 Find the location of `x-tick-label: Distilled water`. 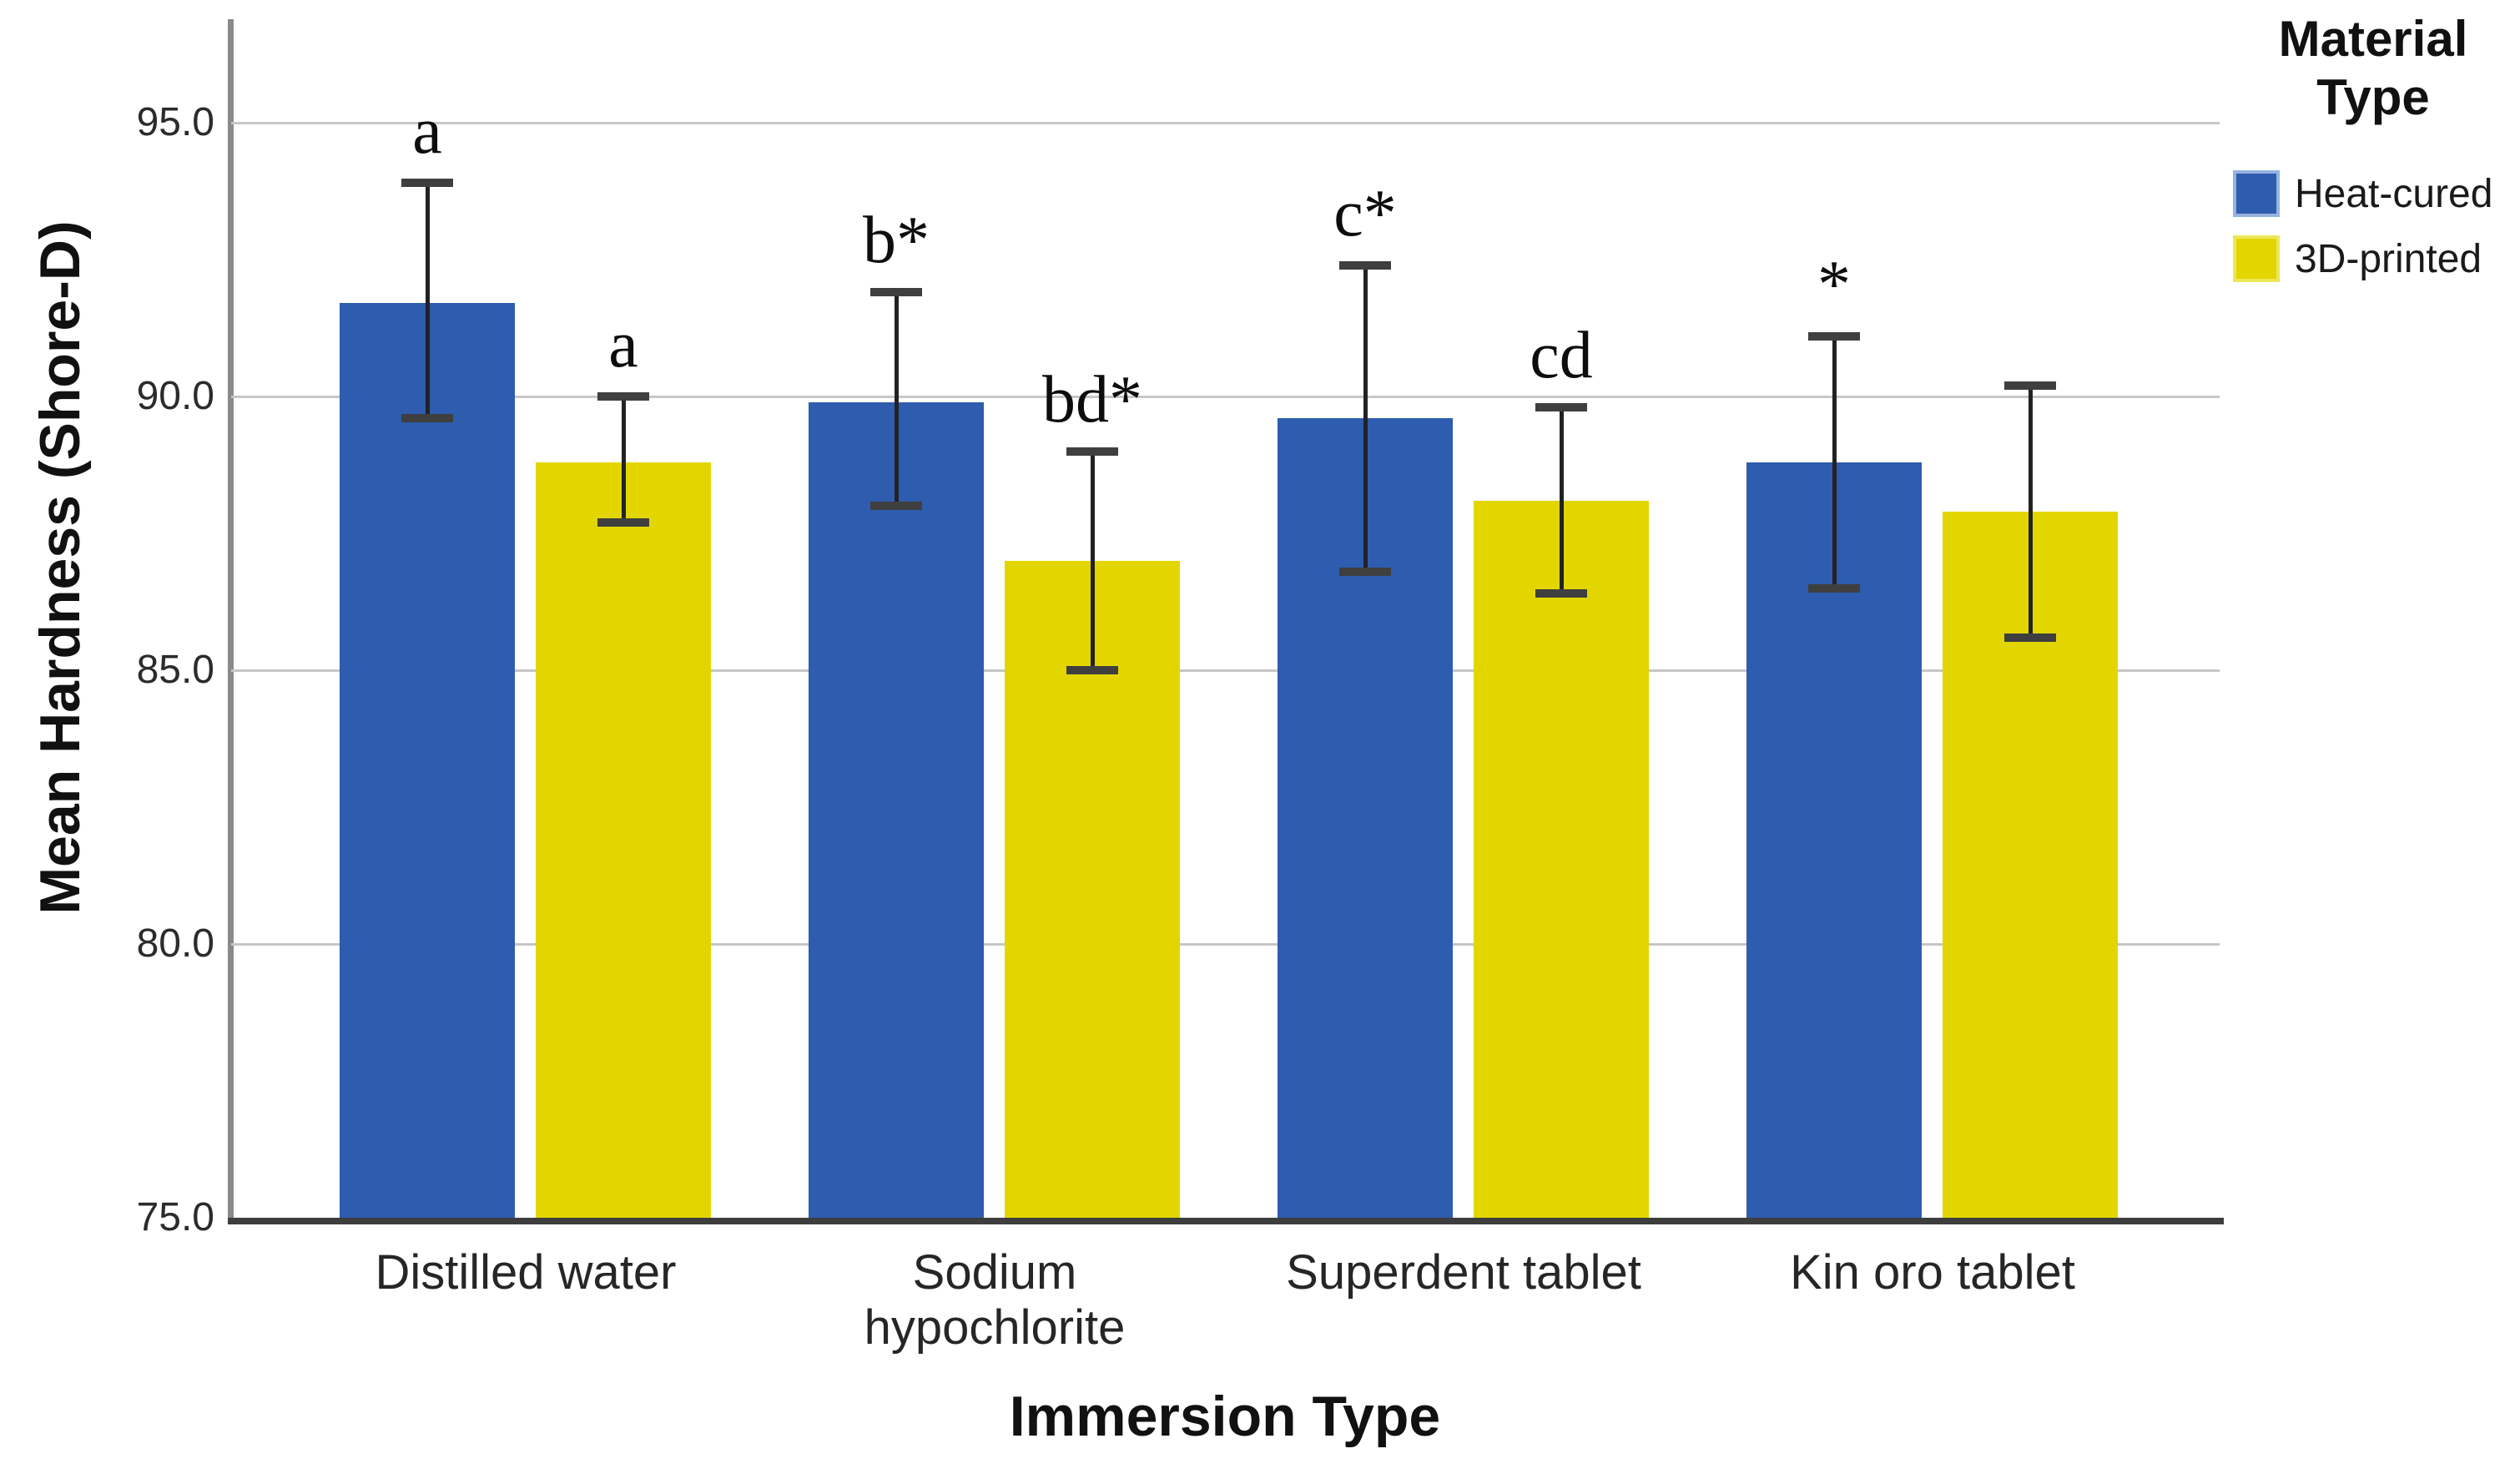

x-tick-label: Distilled water is located at coordinates (526, 1272).